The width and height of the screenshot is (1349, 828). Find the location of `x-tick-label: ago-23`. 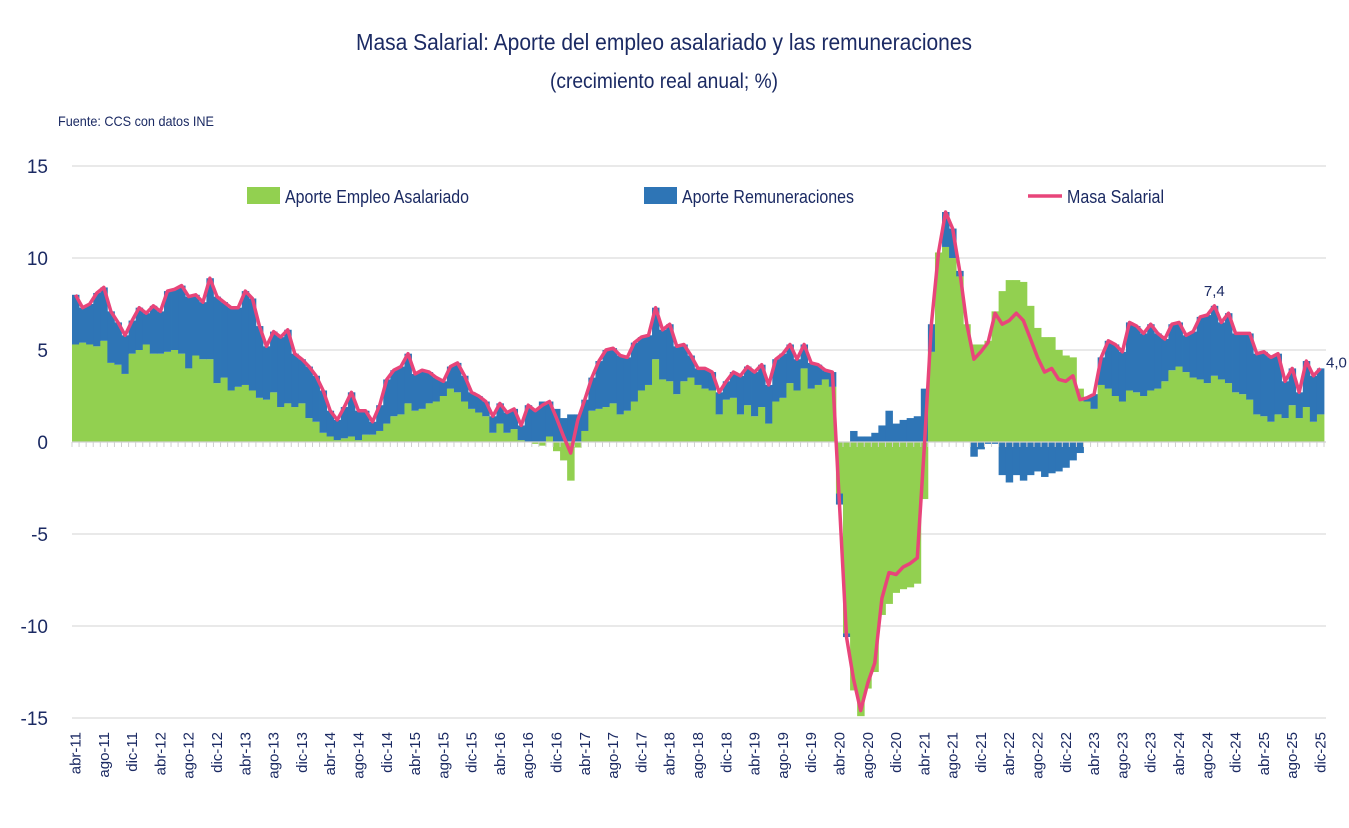

x-tick-label: ago-23 is located at coordinates (1122, 755).